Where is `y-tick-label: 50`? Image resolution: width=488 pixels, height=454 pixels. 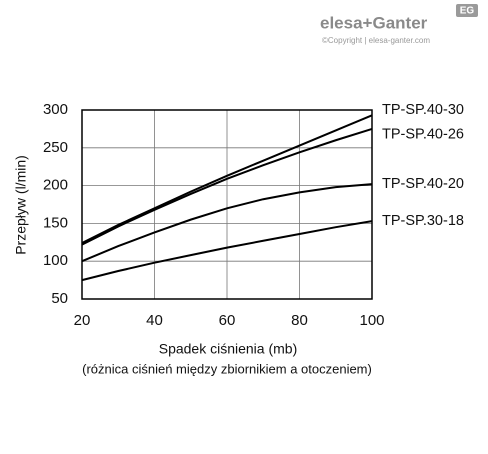
y-tick-label: 50 is located at coordinates (59, 298).